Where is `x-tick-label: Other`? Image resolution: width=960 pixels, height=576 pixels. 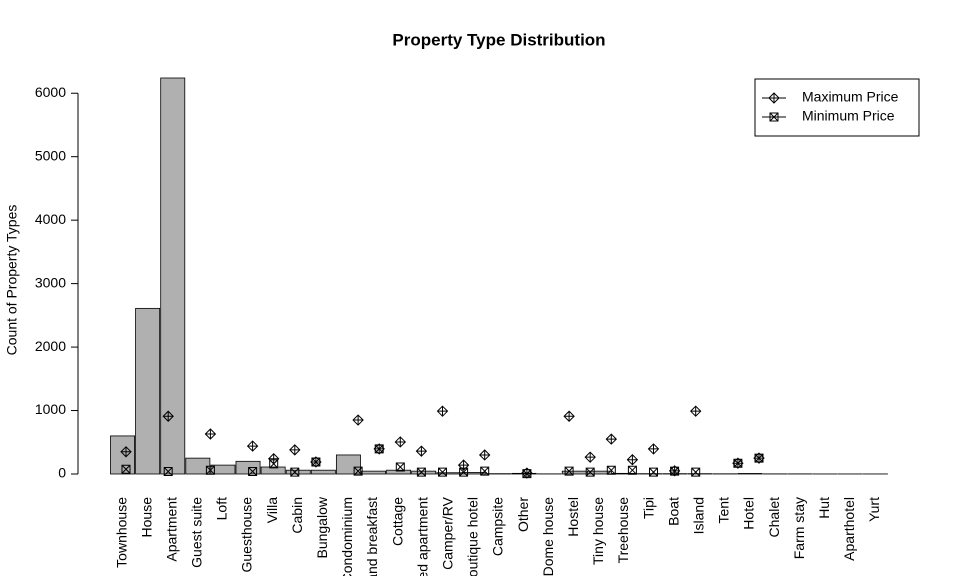 x-tick-label: Other is located at coordinates (523, 514).